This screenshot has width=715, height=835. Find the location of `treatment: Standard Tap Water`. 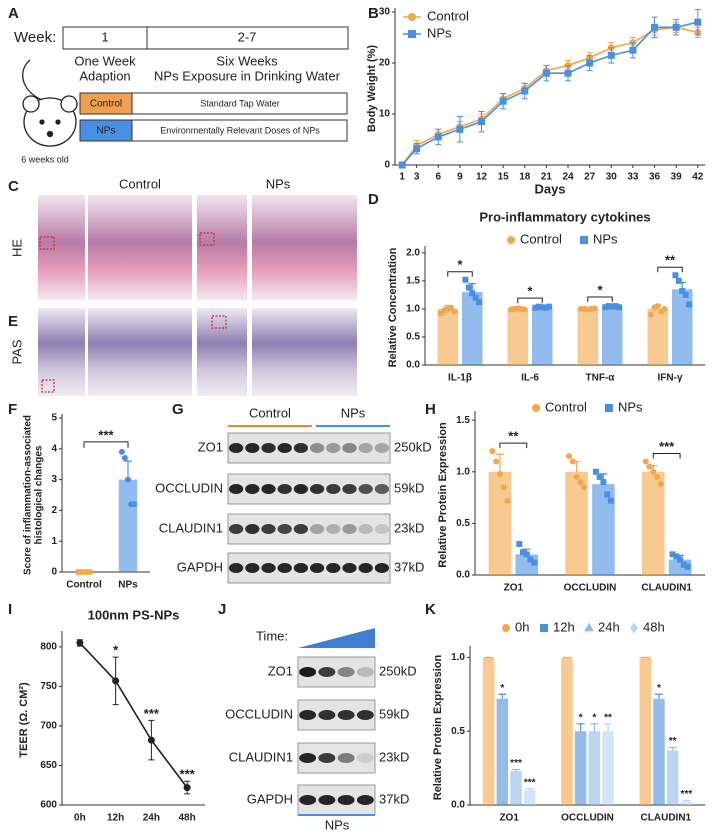

treatment: Standard Tap Water is located at coordinates (240, 103).